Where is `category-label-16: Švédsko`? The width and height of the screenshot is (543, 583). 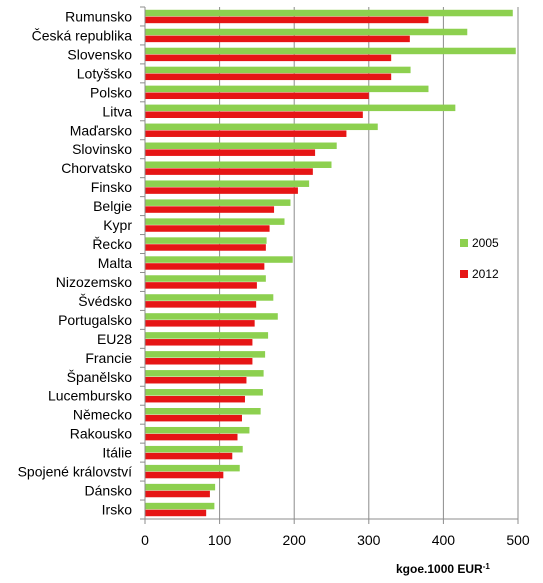 category-label-16: Švédsko is located at coordinates (105, 301).